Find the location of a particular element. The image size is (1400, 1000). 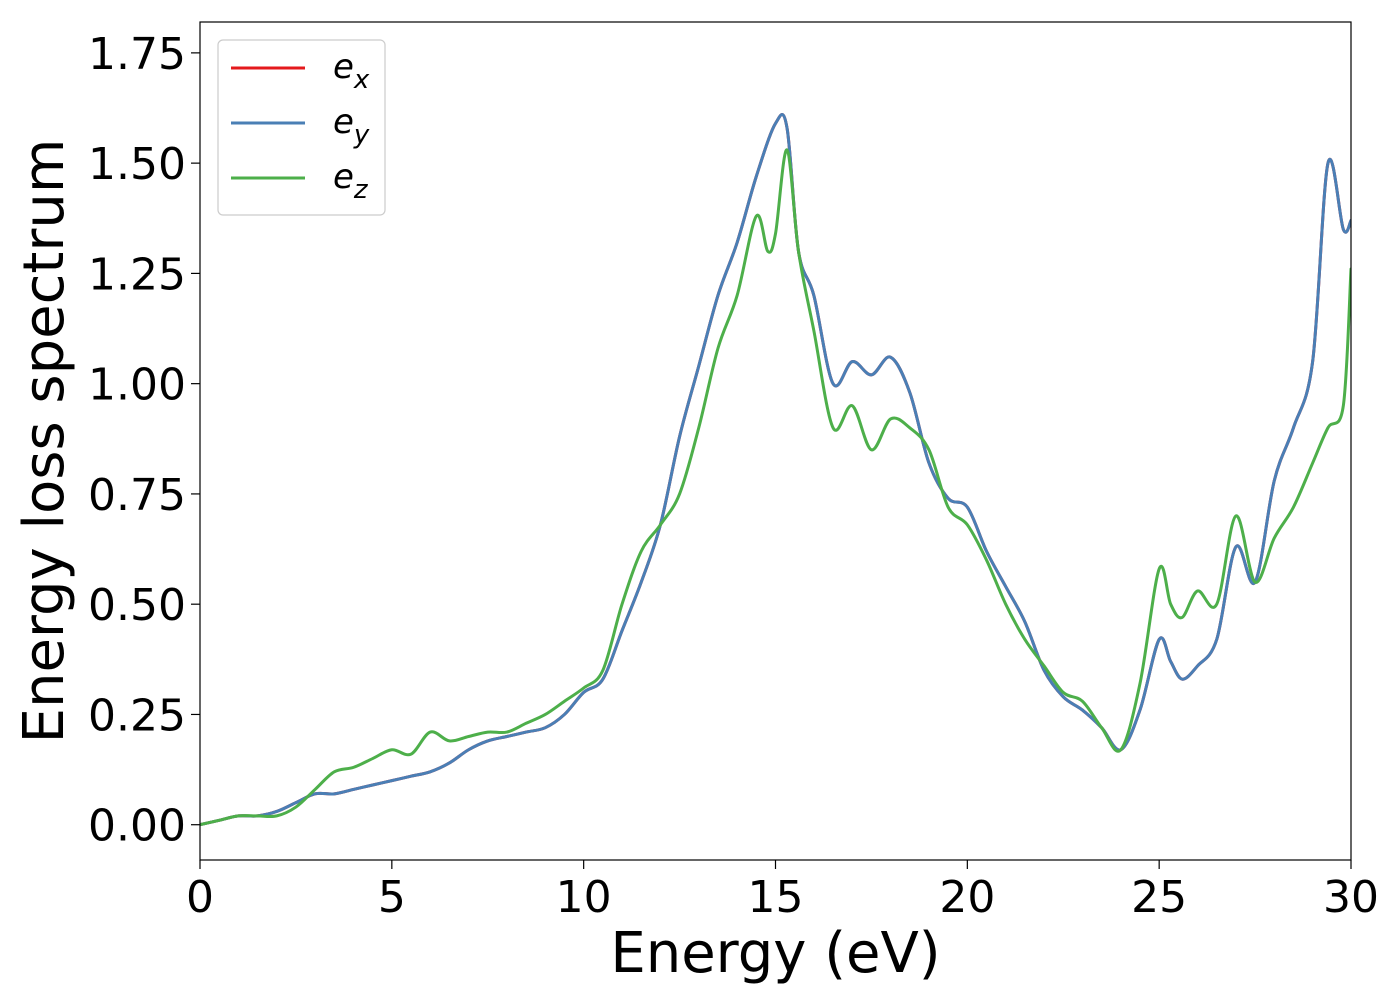

x-tick-label: 5 is located at coordinates (392, 897).